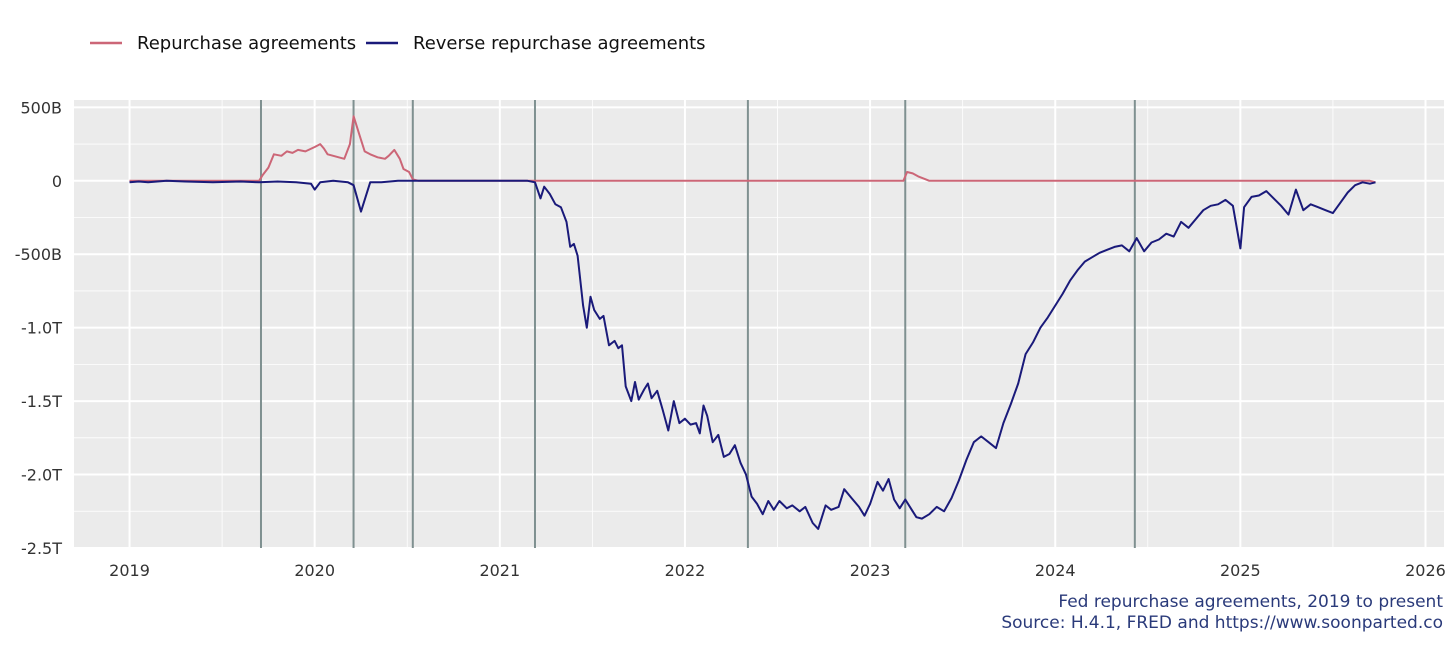 The image size is (1456, 647). What do you see at coordinates (246, 43) in the screenshot?
I see `legend-label-repurchase: Repurchase agreements` at bounding box center [246, 43].